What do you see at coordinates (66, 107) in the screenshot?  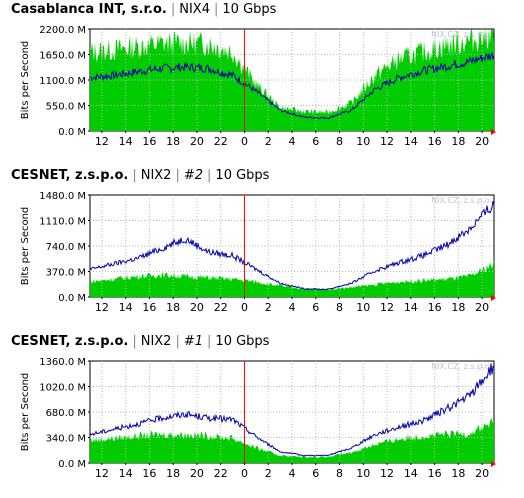 I see `y-tick-label: 550.0 M` at bounding box center [66, 107].